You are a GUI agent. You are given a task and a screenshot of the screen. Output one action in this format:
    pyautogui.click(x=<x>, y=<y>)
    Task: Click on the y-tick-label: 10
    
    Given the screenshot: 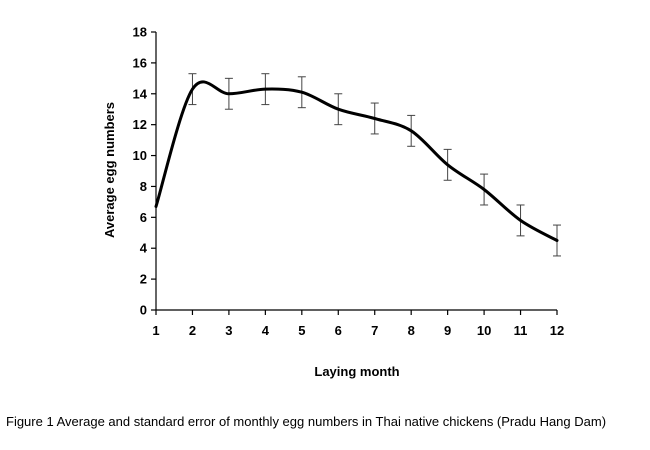 What is the action you would take?
    pyautogui.click(x=140, y=155)
    